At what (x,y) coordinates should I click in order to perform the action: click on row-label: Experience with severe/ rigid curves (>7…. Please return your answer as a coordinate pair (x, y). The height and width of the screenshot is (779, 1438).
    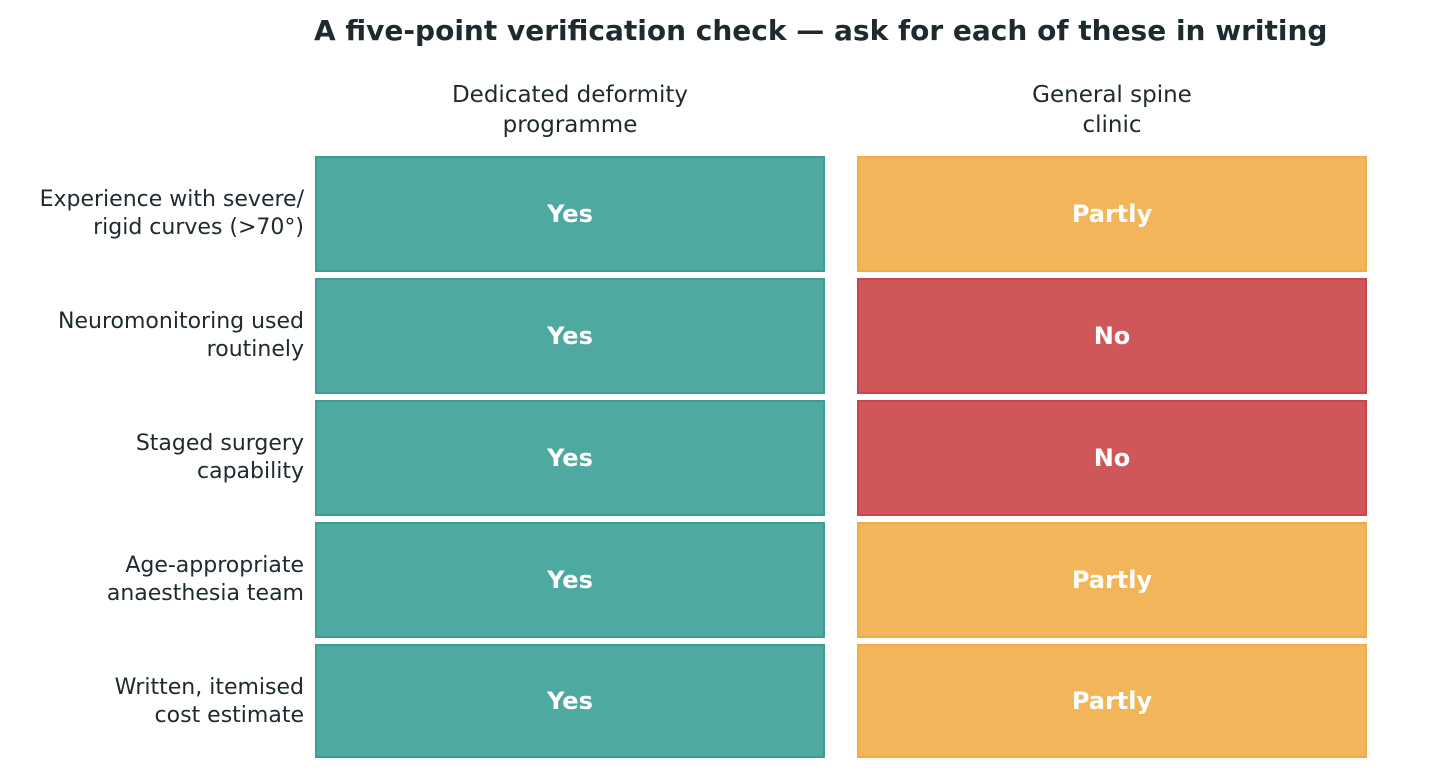
    Looking at the image, I should click on (171, 213).